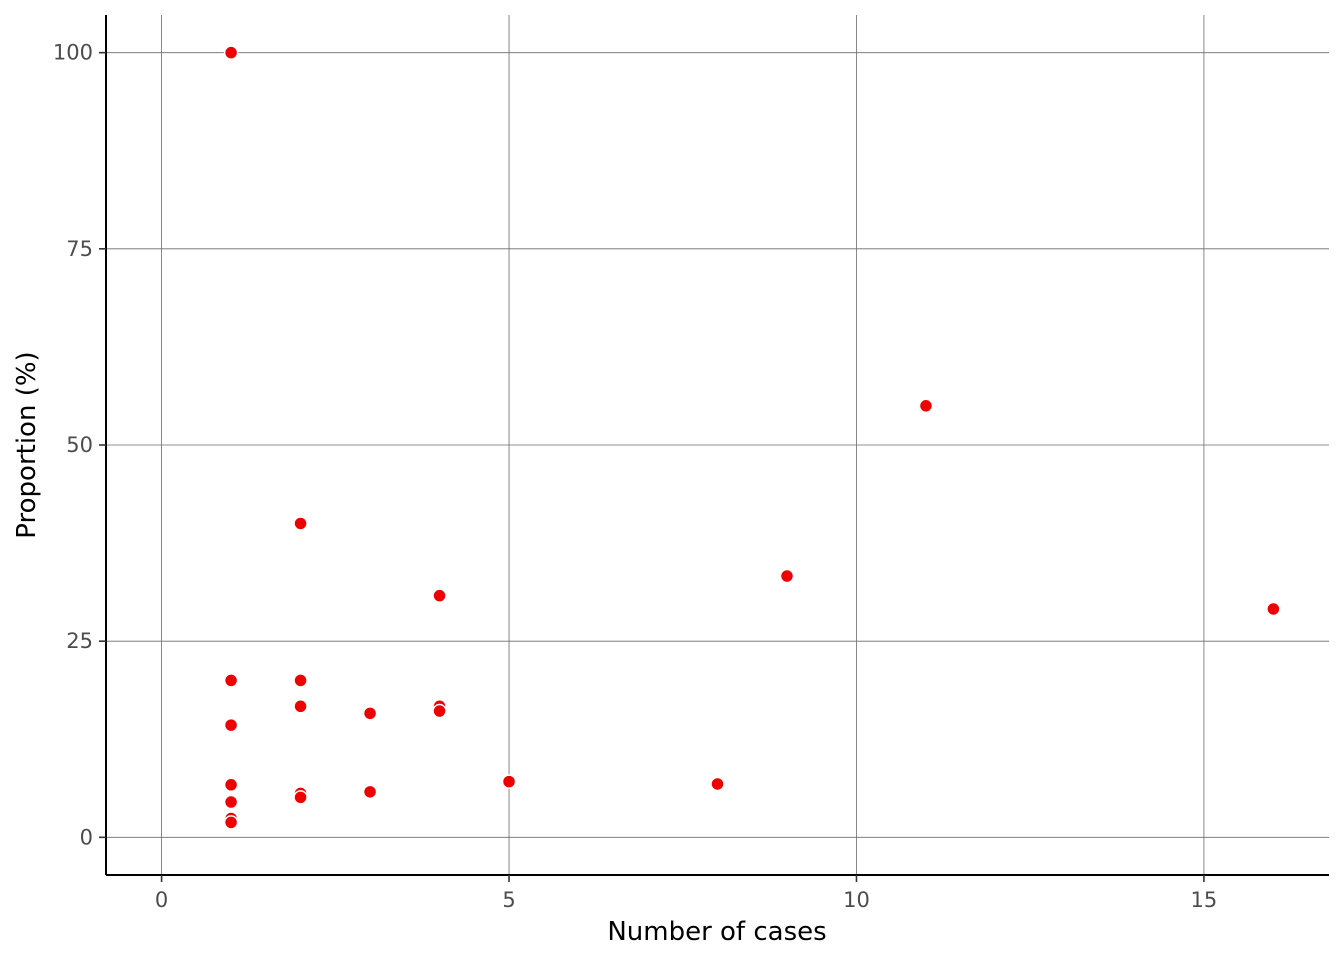  What do you see at coordinates (73, 53) in the screenshot?
I see `y-tick-label: 100` at bounding box center [73, 53].